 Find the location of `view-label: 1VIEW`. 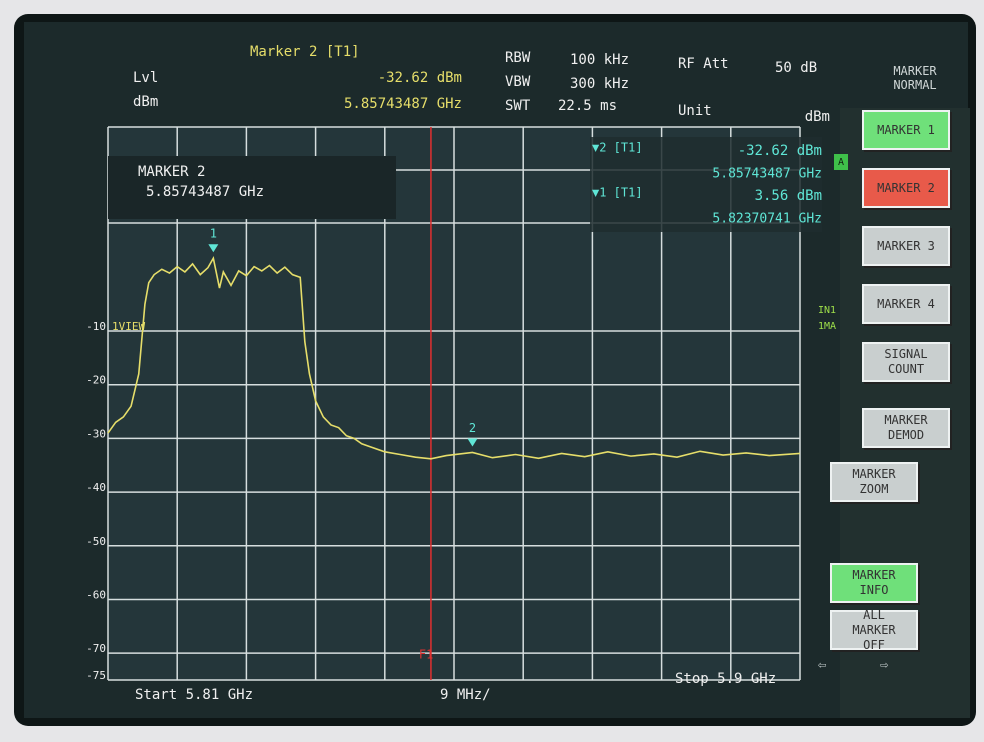

view-label: 1VIEW is located at coordinates (128, 326).